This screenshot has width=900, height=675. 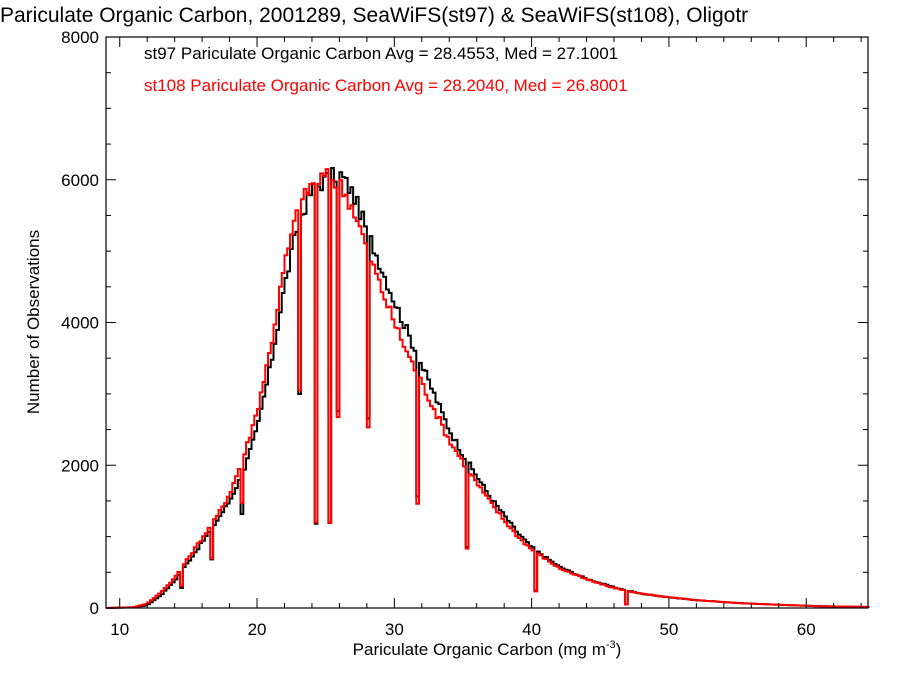 I want to click on y-axis-title: Number of Observations, so click(x=33, y=322).